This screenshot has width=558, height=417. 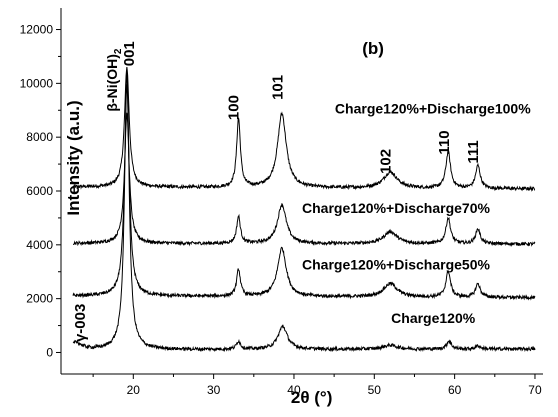 What do you see at coordinates (535, 390) in the screenshot?
I see `x-tick-label-5: 70` at bounding box center [535, 390].